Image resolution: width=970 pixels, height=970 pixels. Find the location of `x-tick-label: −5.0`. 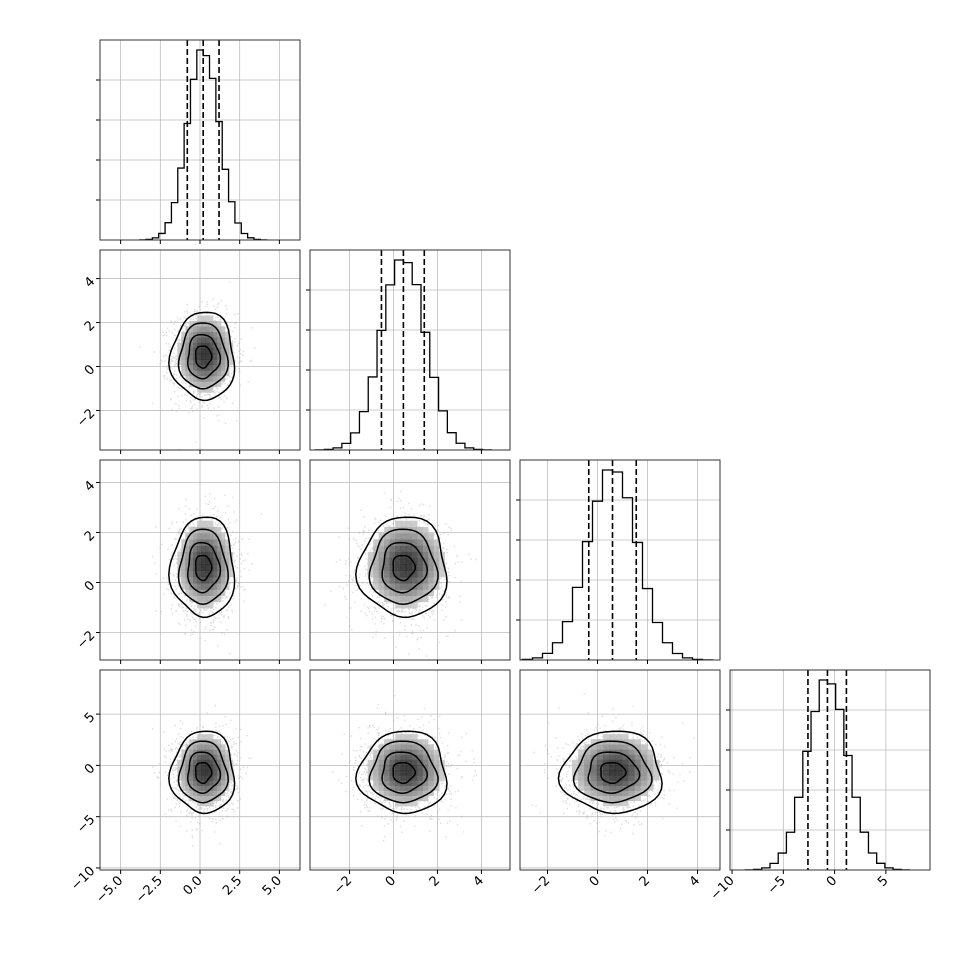

x-tick-label: −5.0 is located at coordinates (109, 889).